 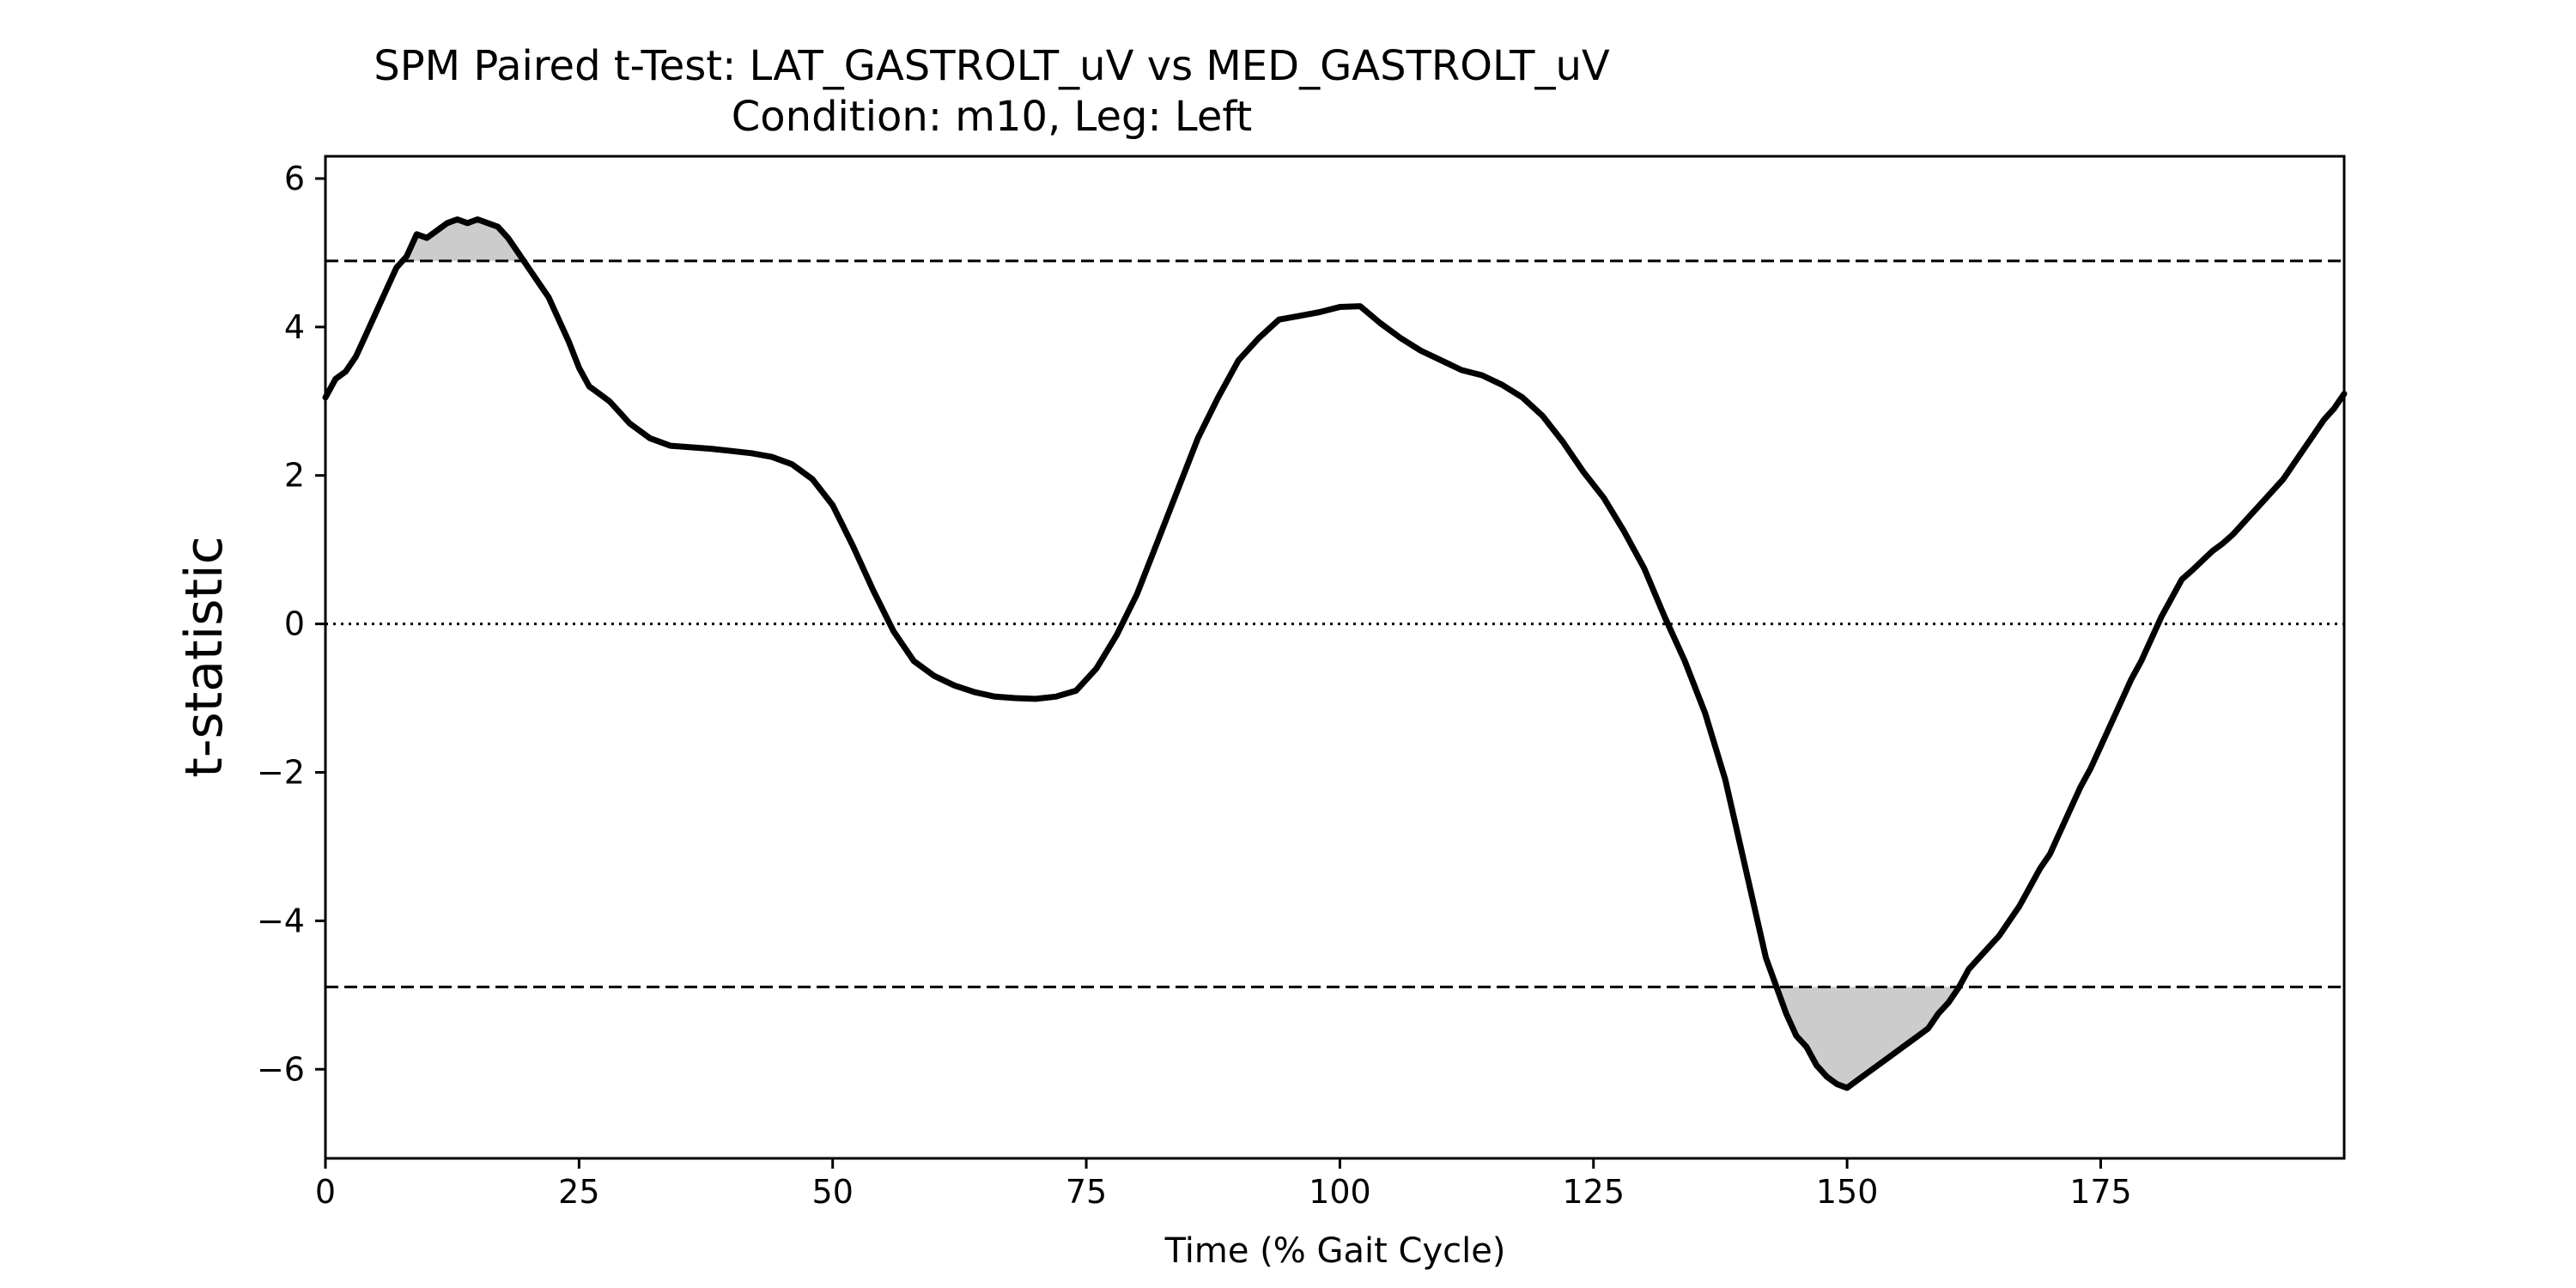 I want to click on y-tick-label: −6, so click(x=281, y=1069).